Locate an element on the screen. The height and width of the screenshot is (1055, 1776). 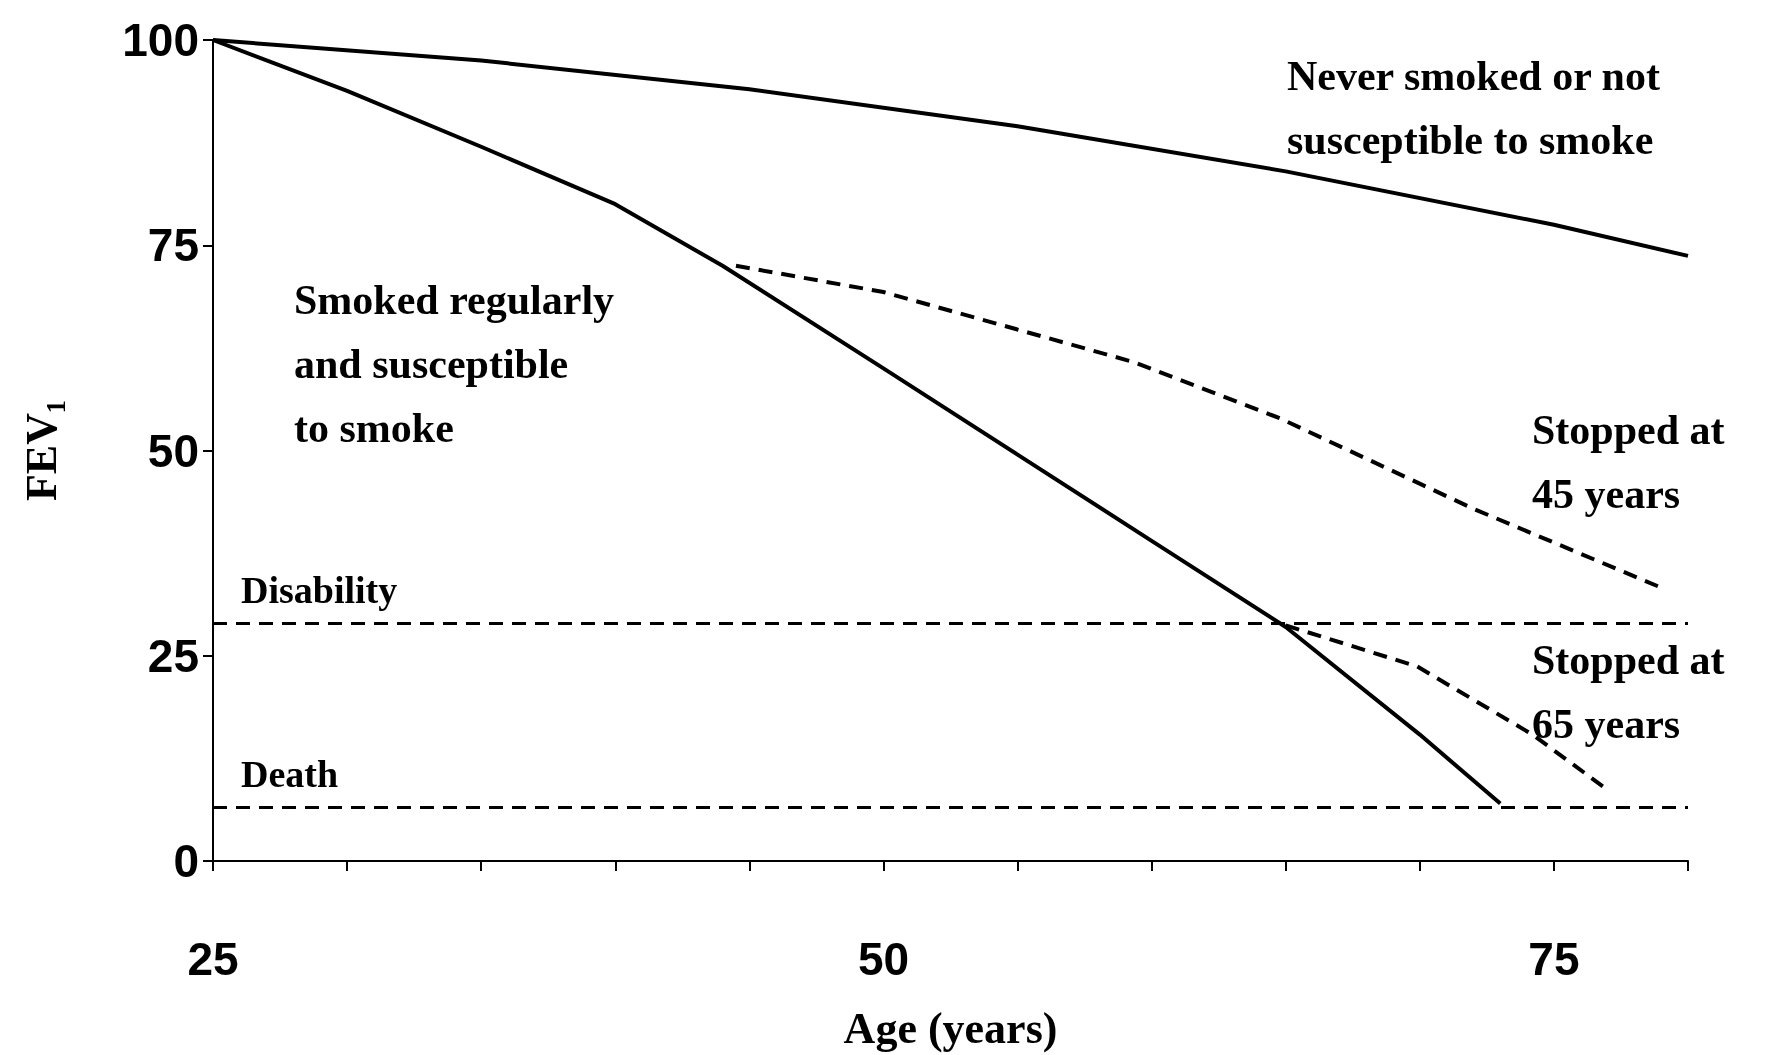
y-tick-label: 0 is located at coordinates (186, 861).